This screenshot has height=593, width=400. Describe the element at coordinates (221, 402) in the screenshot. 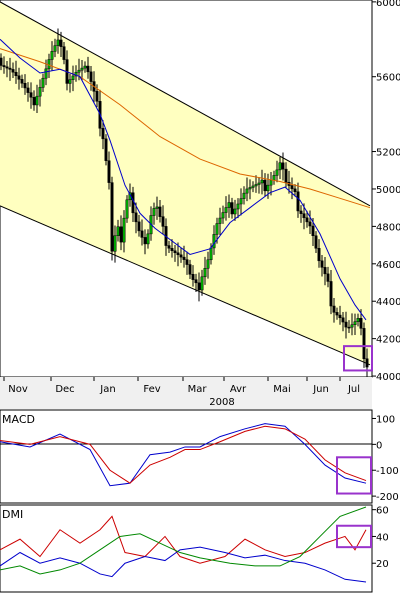

I see `x-axis-year-label: 2008` at that location.